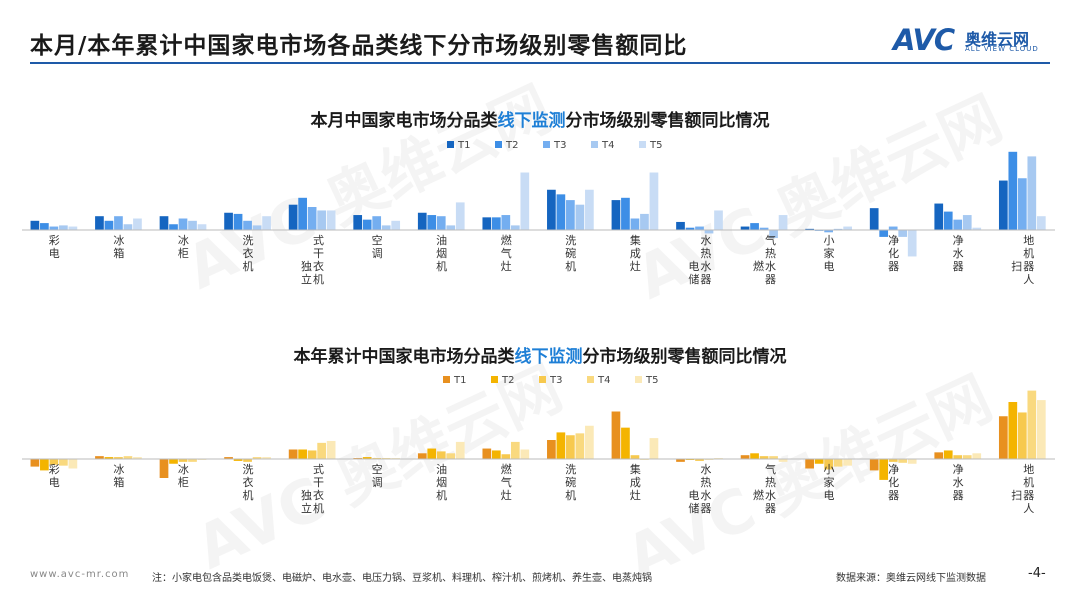 The image size is (1080, 608). Describe the element at coordinates (829, 482) in the screenshot. I see `category-label: 家` at that location.